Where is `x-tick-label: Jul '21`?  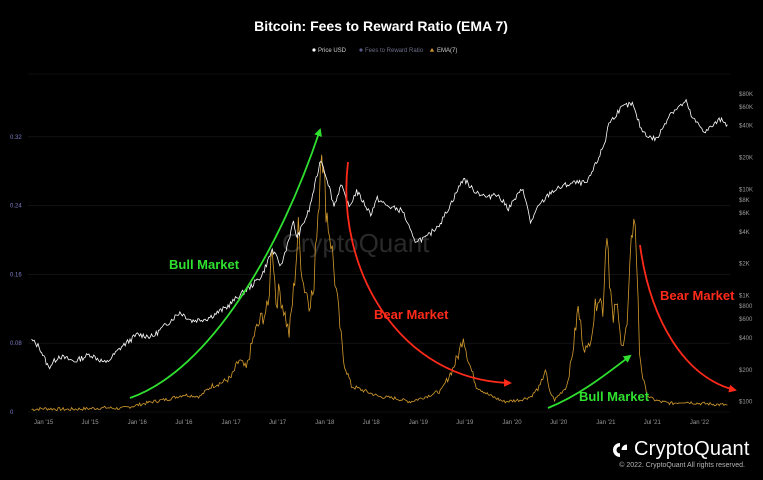
x-tick-label: Jul '21 is located at coordinates (653, 423).